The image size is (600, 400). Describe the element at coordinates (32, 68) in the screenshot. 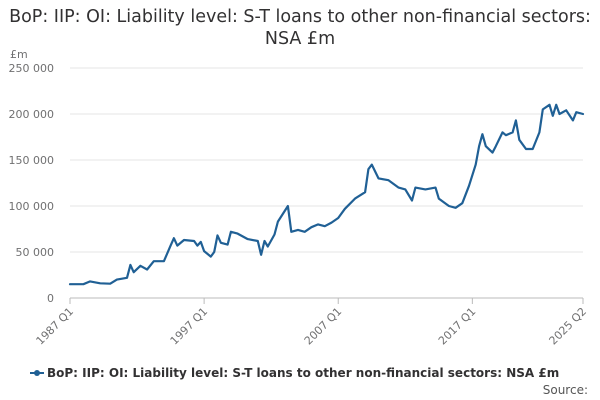

I see `y-tick-label: 250 000` at that location.